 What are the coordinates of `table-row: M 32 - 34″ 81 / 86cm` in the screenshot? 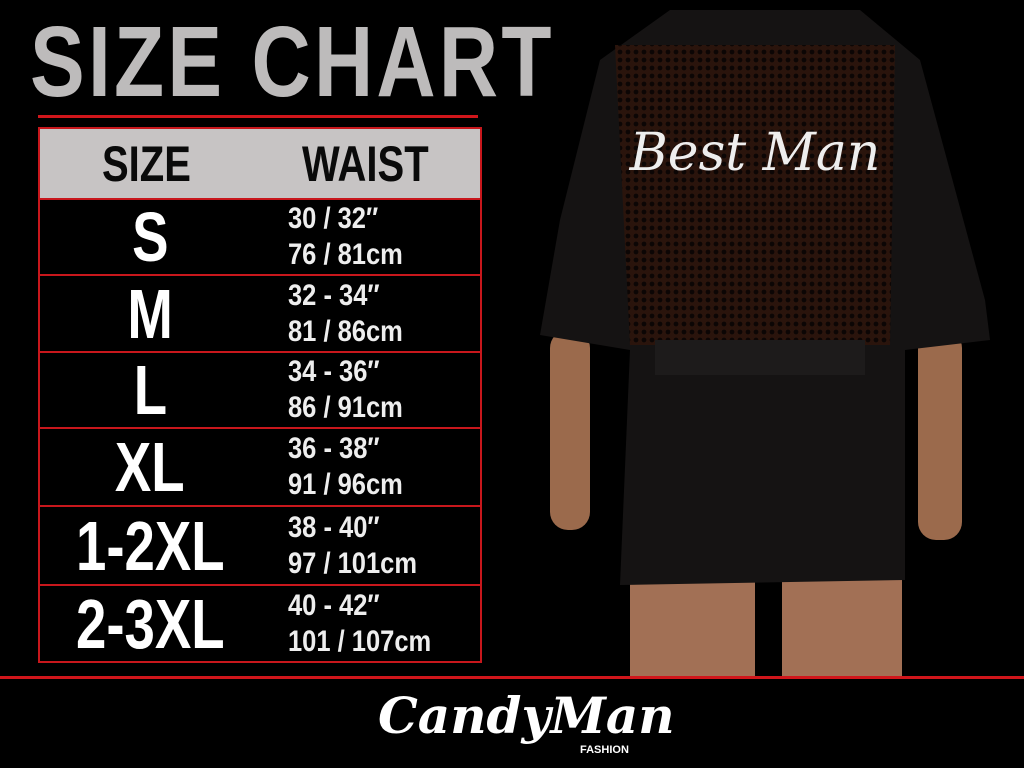 It's located at (260, 313).